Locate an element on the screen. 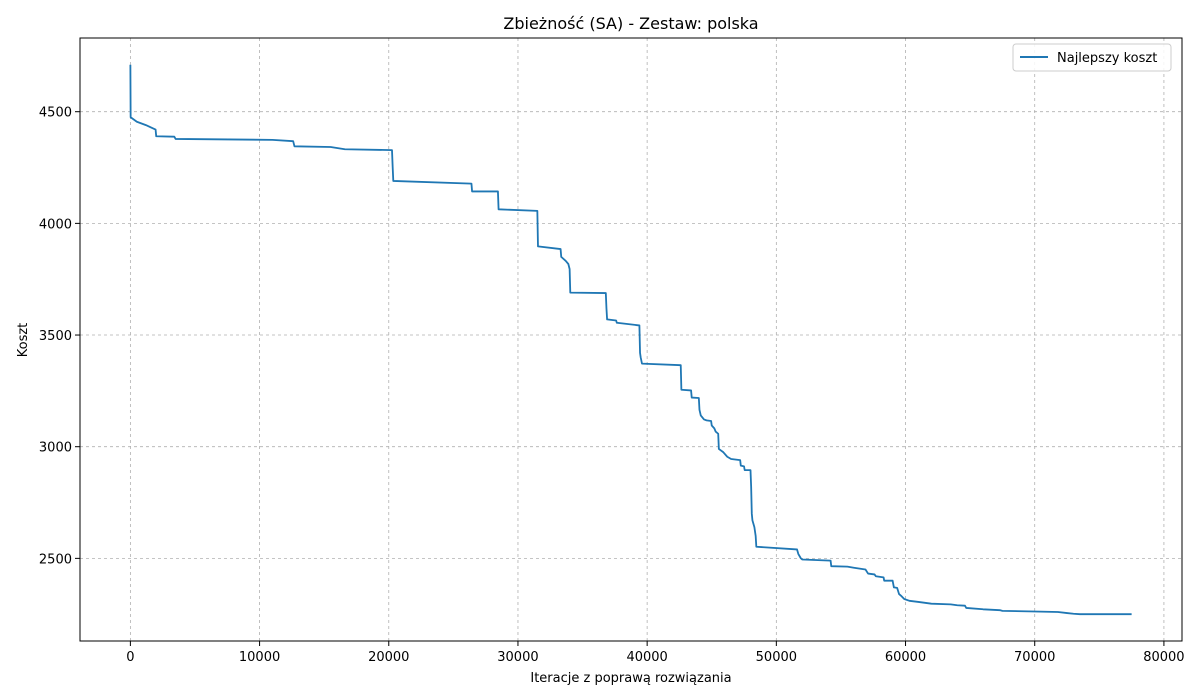 The image size is (1200, 700). y-tick-label: 4000 is located at coordinates (55, 224).